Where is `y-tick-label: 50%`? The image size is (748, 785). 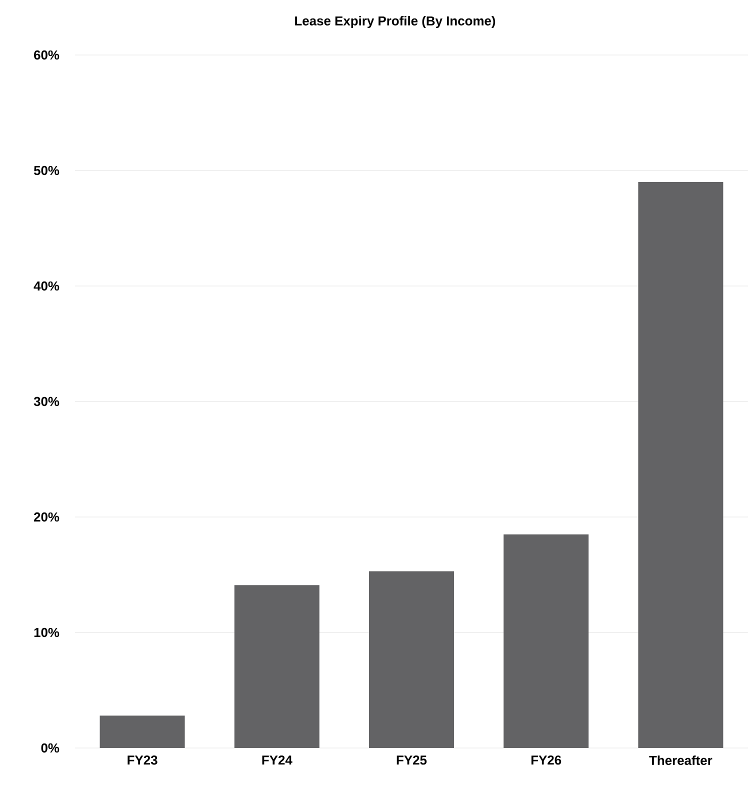 y-tick-label: 50% is located at coordinates (47, 171).